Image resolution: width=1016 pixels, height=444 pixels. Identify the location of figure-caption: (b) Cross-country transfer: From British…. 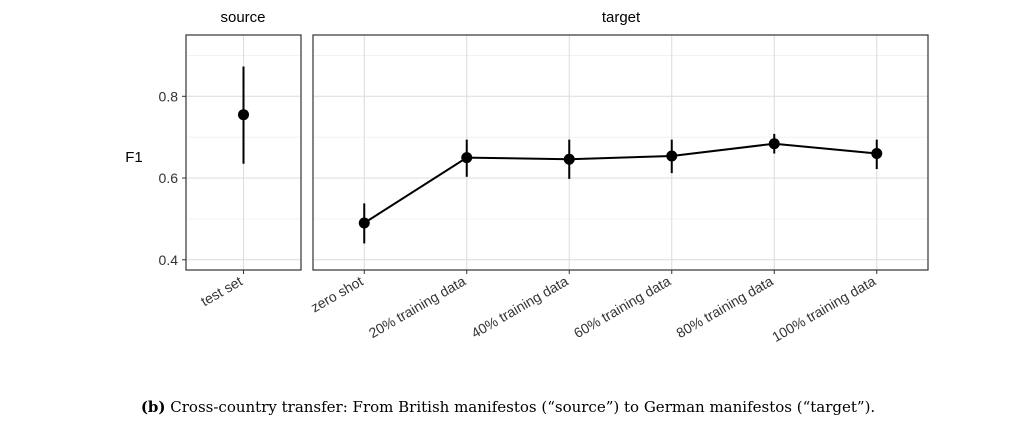
(508, 407).